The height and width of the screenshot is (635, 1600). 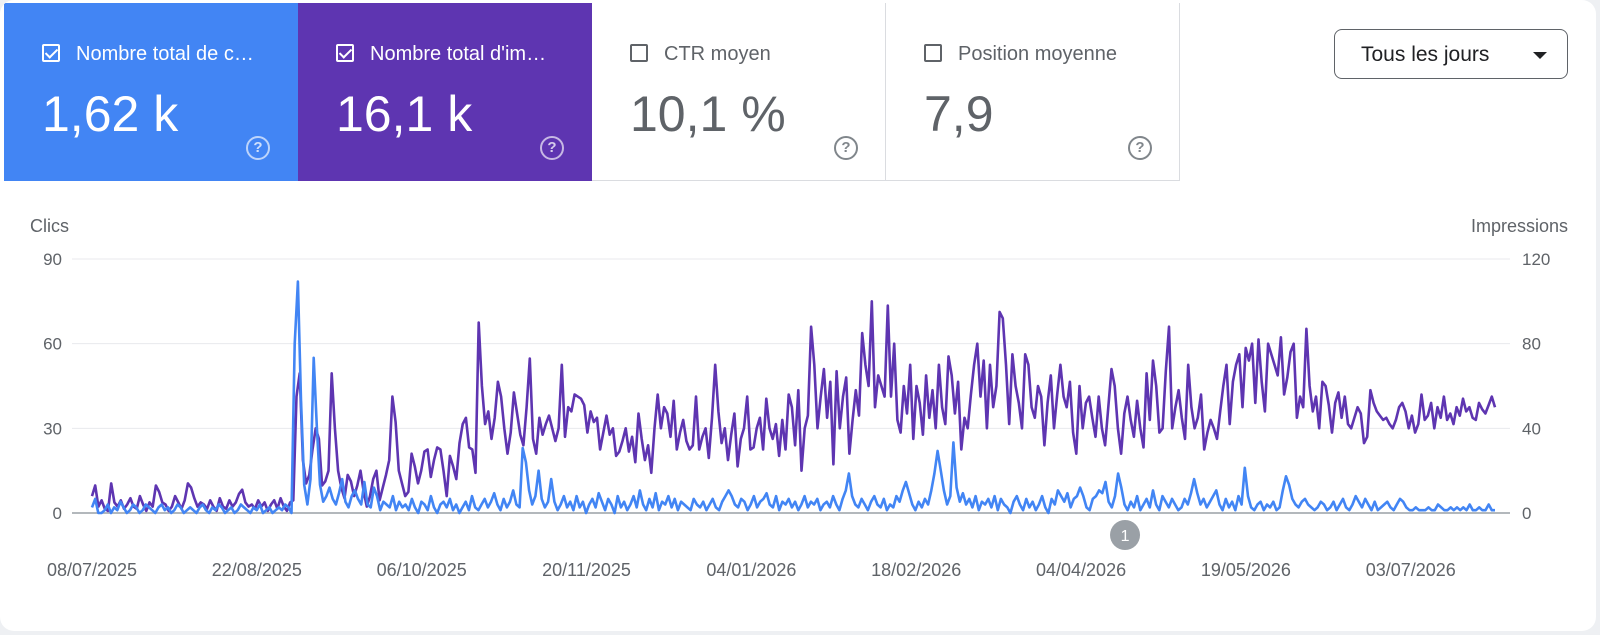 What do you see at coordinates (586, 570) in the screenshot?
I see `x-axis-tick: 20/11/2025` at bounding box center [586, 570].